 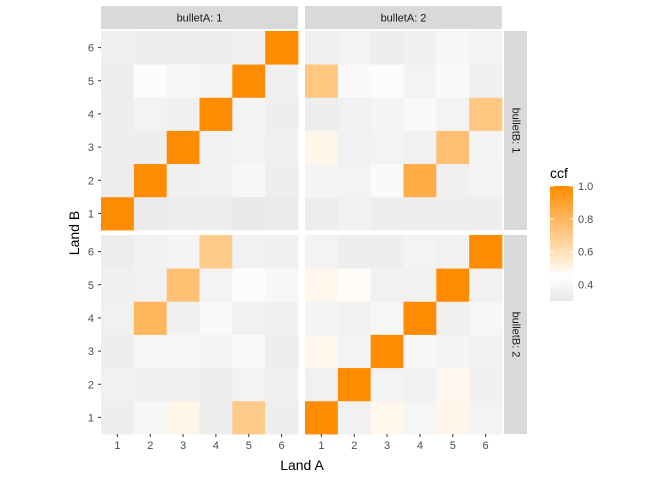 I want to click on y-axis-title: Land B, so click(x=74, y=233).